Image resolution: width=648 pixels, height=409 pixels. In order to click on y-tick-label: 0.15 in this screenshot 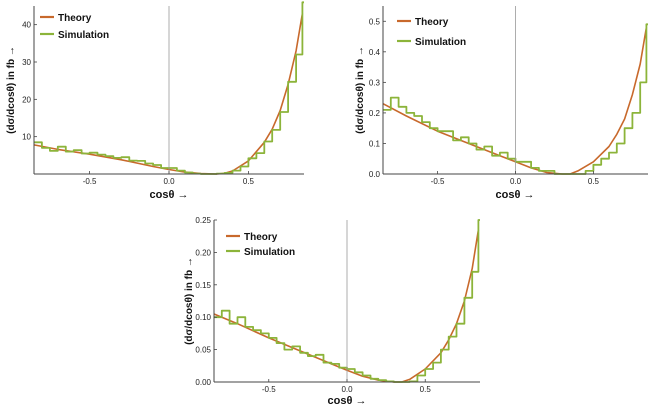, I will do `click(203, 285)`.